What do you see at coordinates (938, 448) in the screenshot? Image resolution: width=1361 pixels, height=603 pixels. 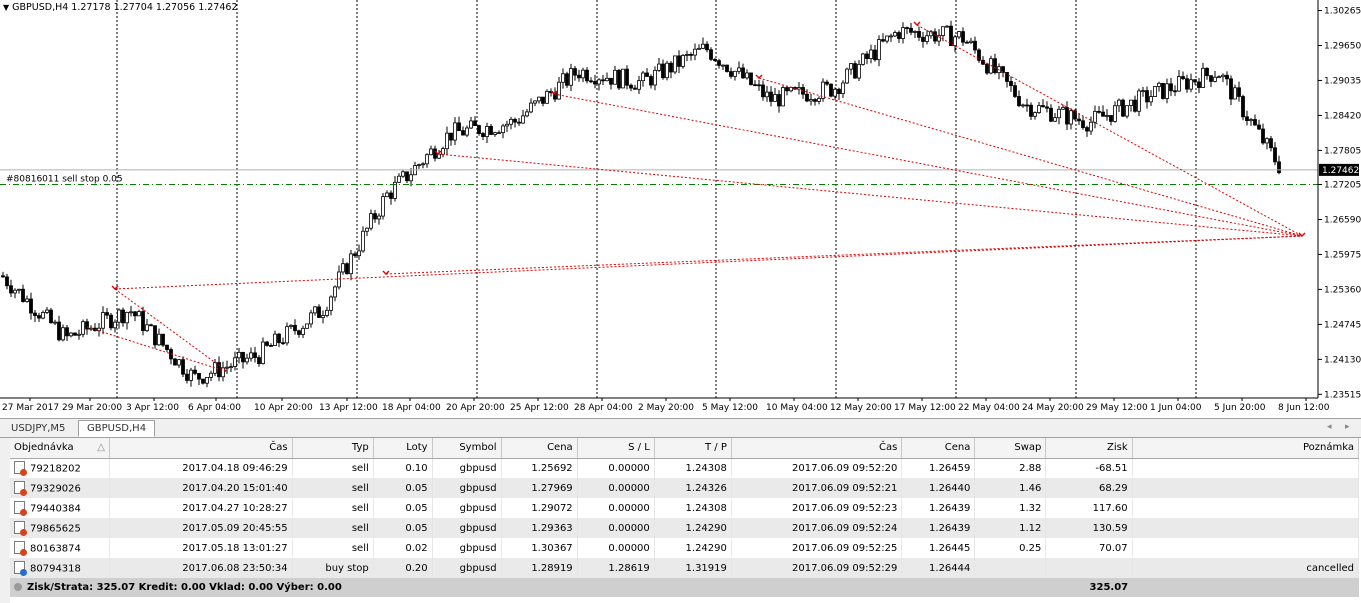 I see `col-header-close-price: Cena` at bounding box center [938, 448].